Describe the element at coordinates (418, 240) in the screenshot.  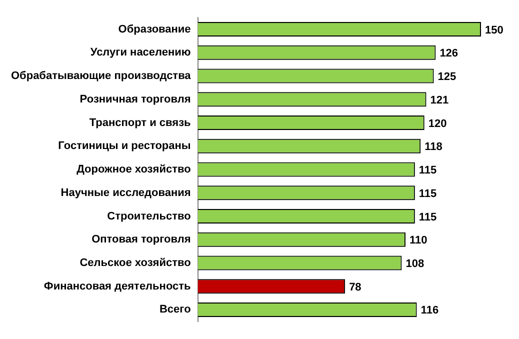
I see `data-label: 110` at that location.